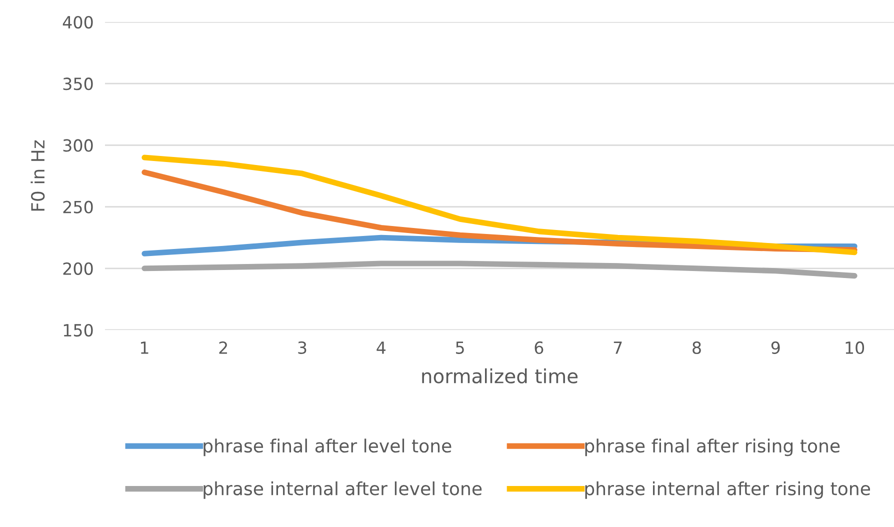  What do you see at coordinates (78, 145) in the screenshot?
I see `y-tick-label: 300` at bounding box center [78, 145].